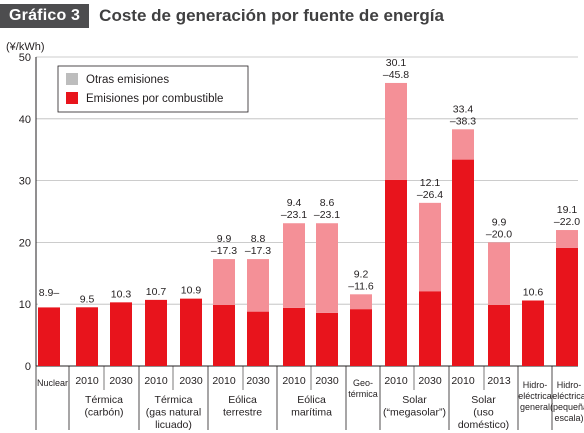  Describe the element at coordinates (463, 121) in the screenshot. I see `data-label: –38.3` at that location.